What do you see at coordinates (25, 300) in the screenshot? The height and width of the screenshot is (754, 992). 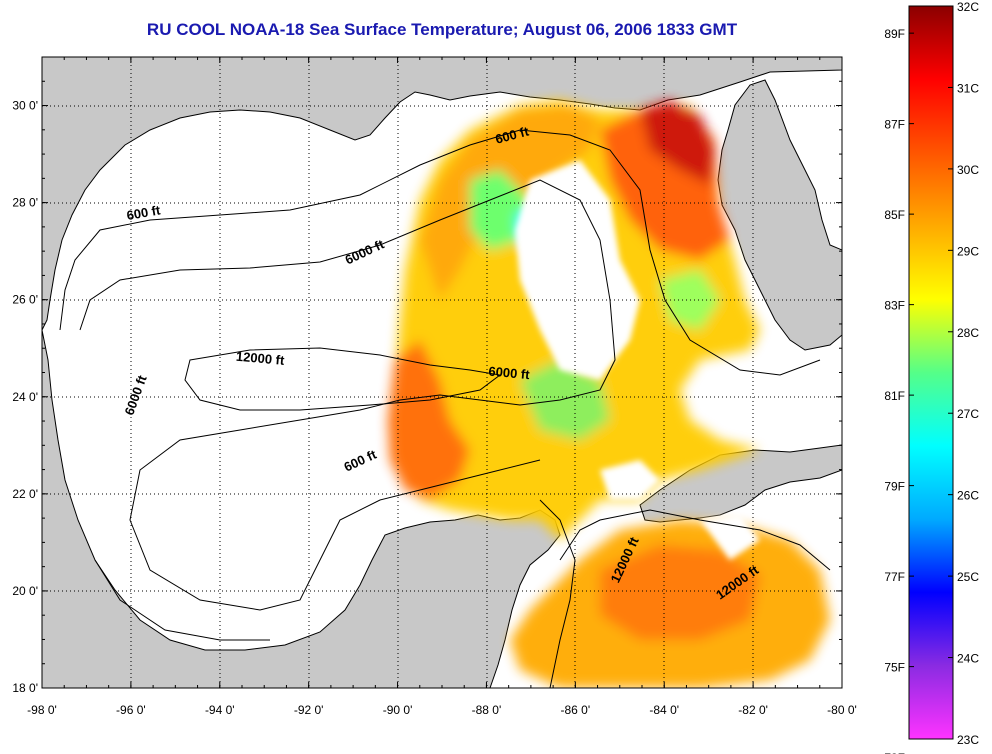 I see `lat-tick-label: 26 0'` at bounding box center [25, 300].